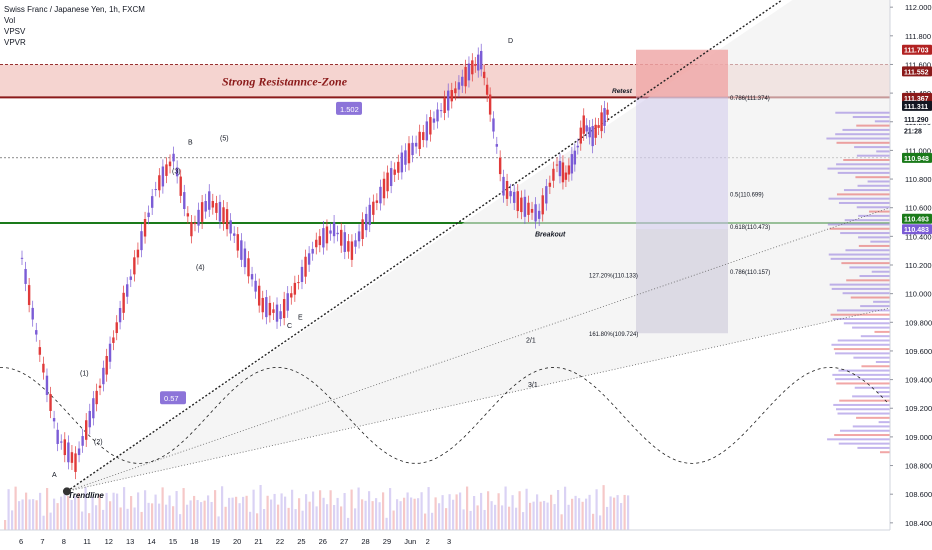 The height and width of the screenshot is (550, 932). What do you see at coordinates (918, 294) in the screenshot?
I see `y-tick-label: 110.000` at bounding box center [918, 294].